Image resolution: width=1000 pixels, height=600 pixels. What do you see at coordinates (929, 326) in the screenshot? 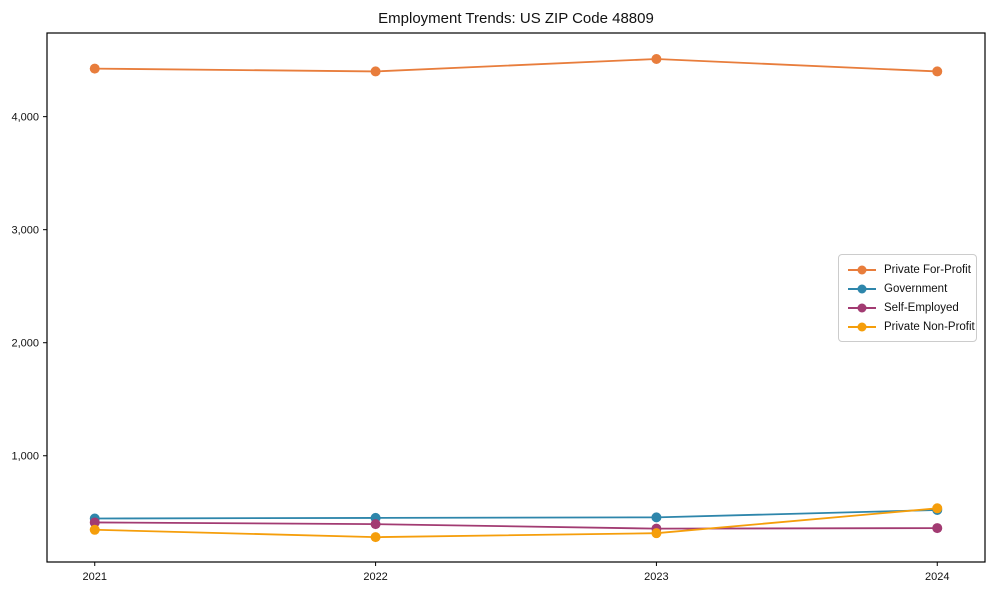
I see `legend-label: Private Non-Profit` at bounding box center [929, 326].